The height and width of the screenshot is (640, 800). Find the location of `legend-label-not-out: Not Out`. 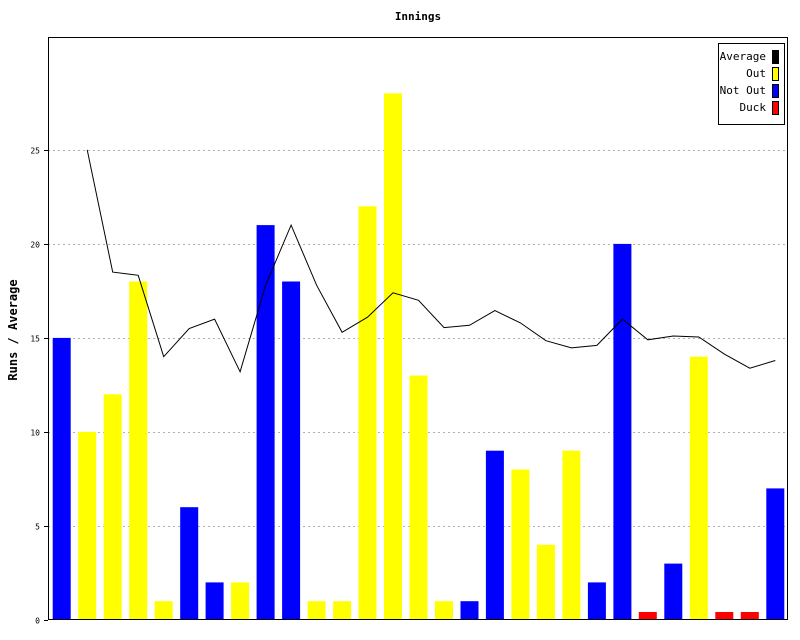

legend-label-not-out: Not Out is located at coordinates (743, 90).